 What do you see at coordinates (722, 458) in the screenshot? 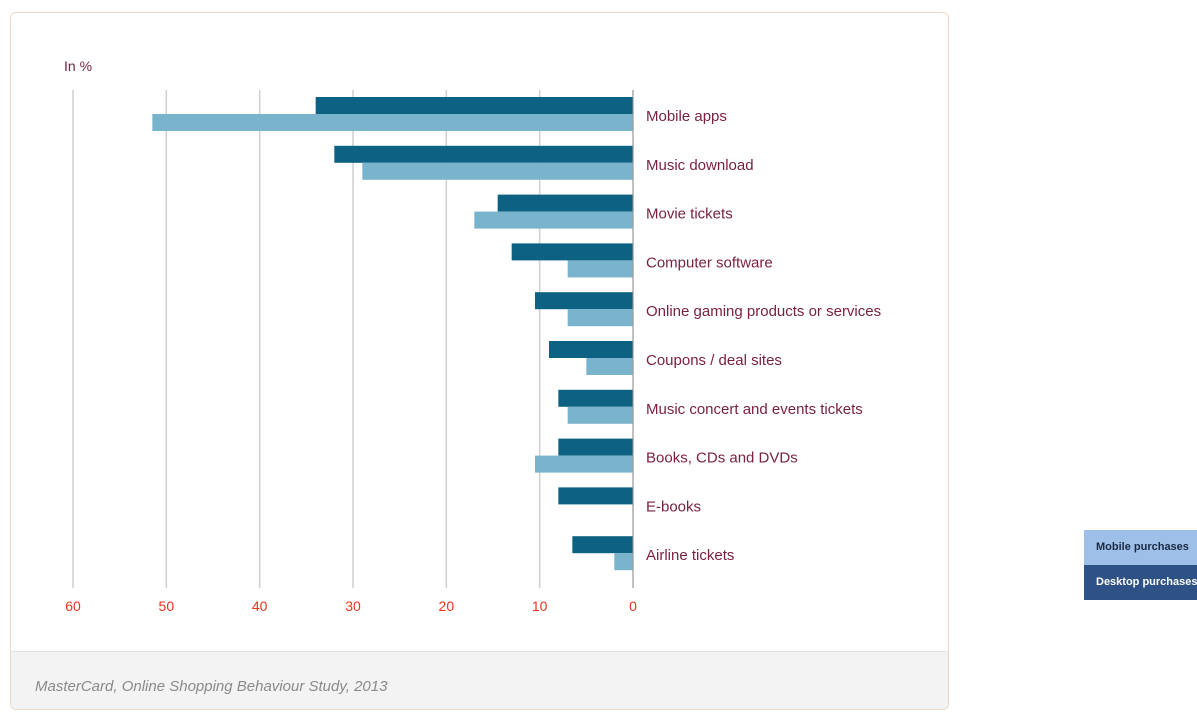
I see `category-label: Books, CDs and DVDs` at bounding box center [722, 458].